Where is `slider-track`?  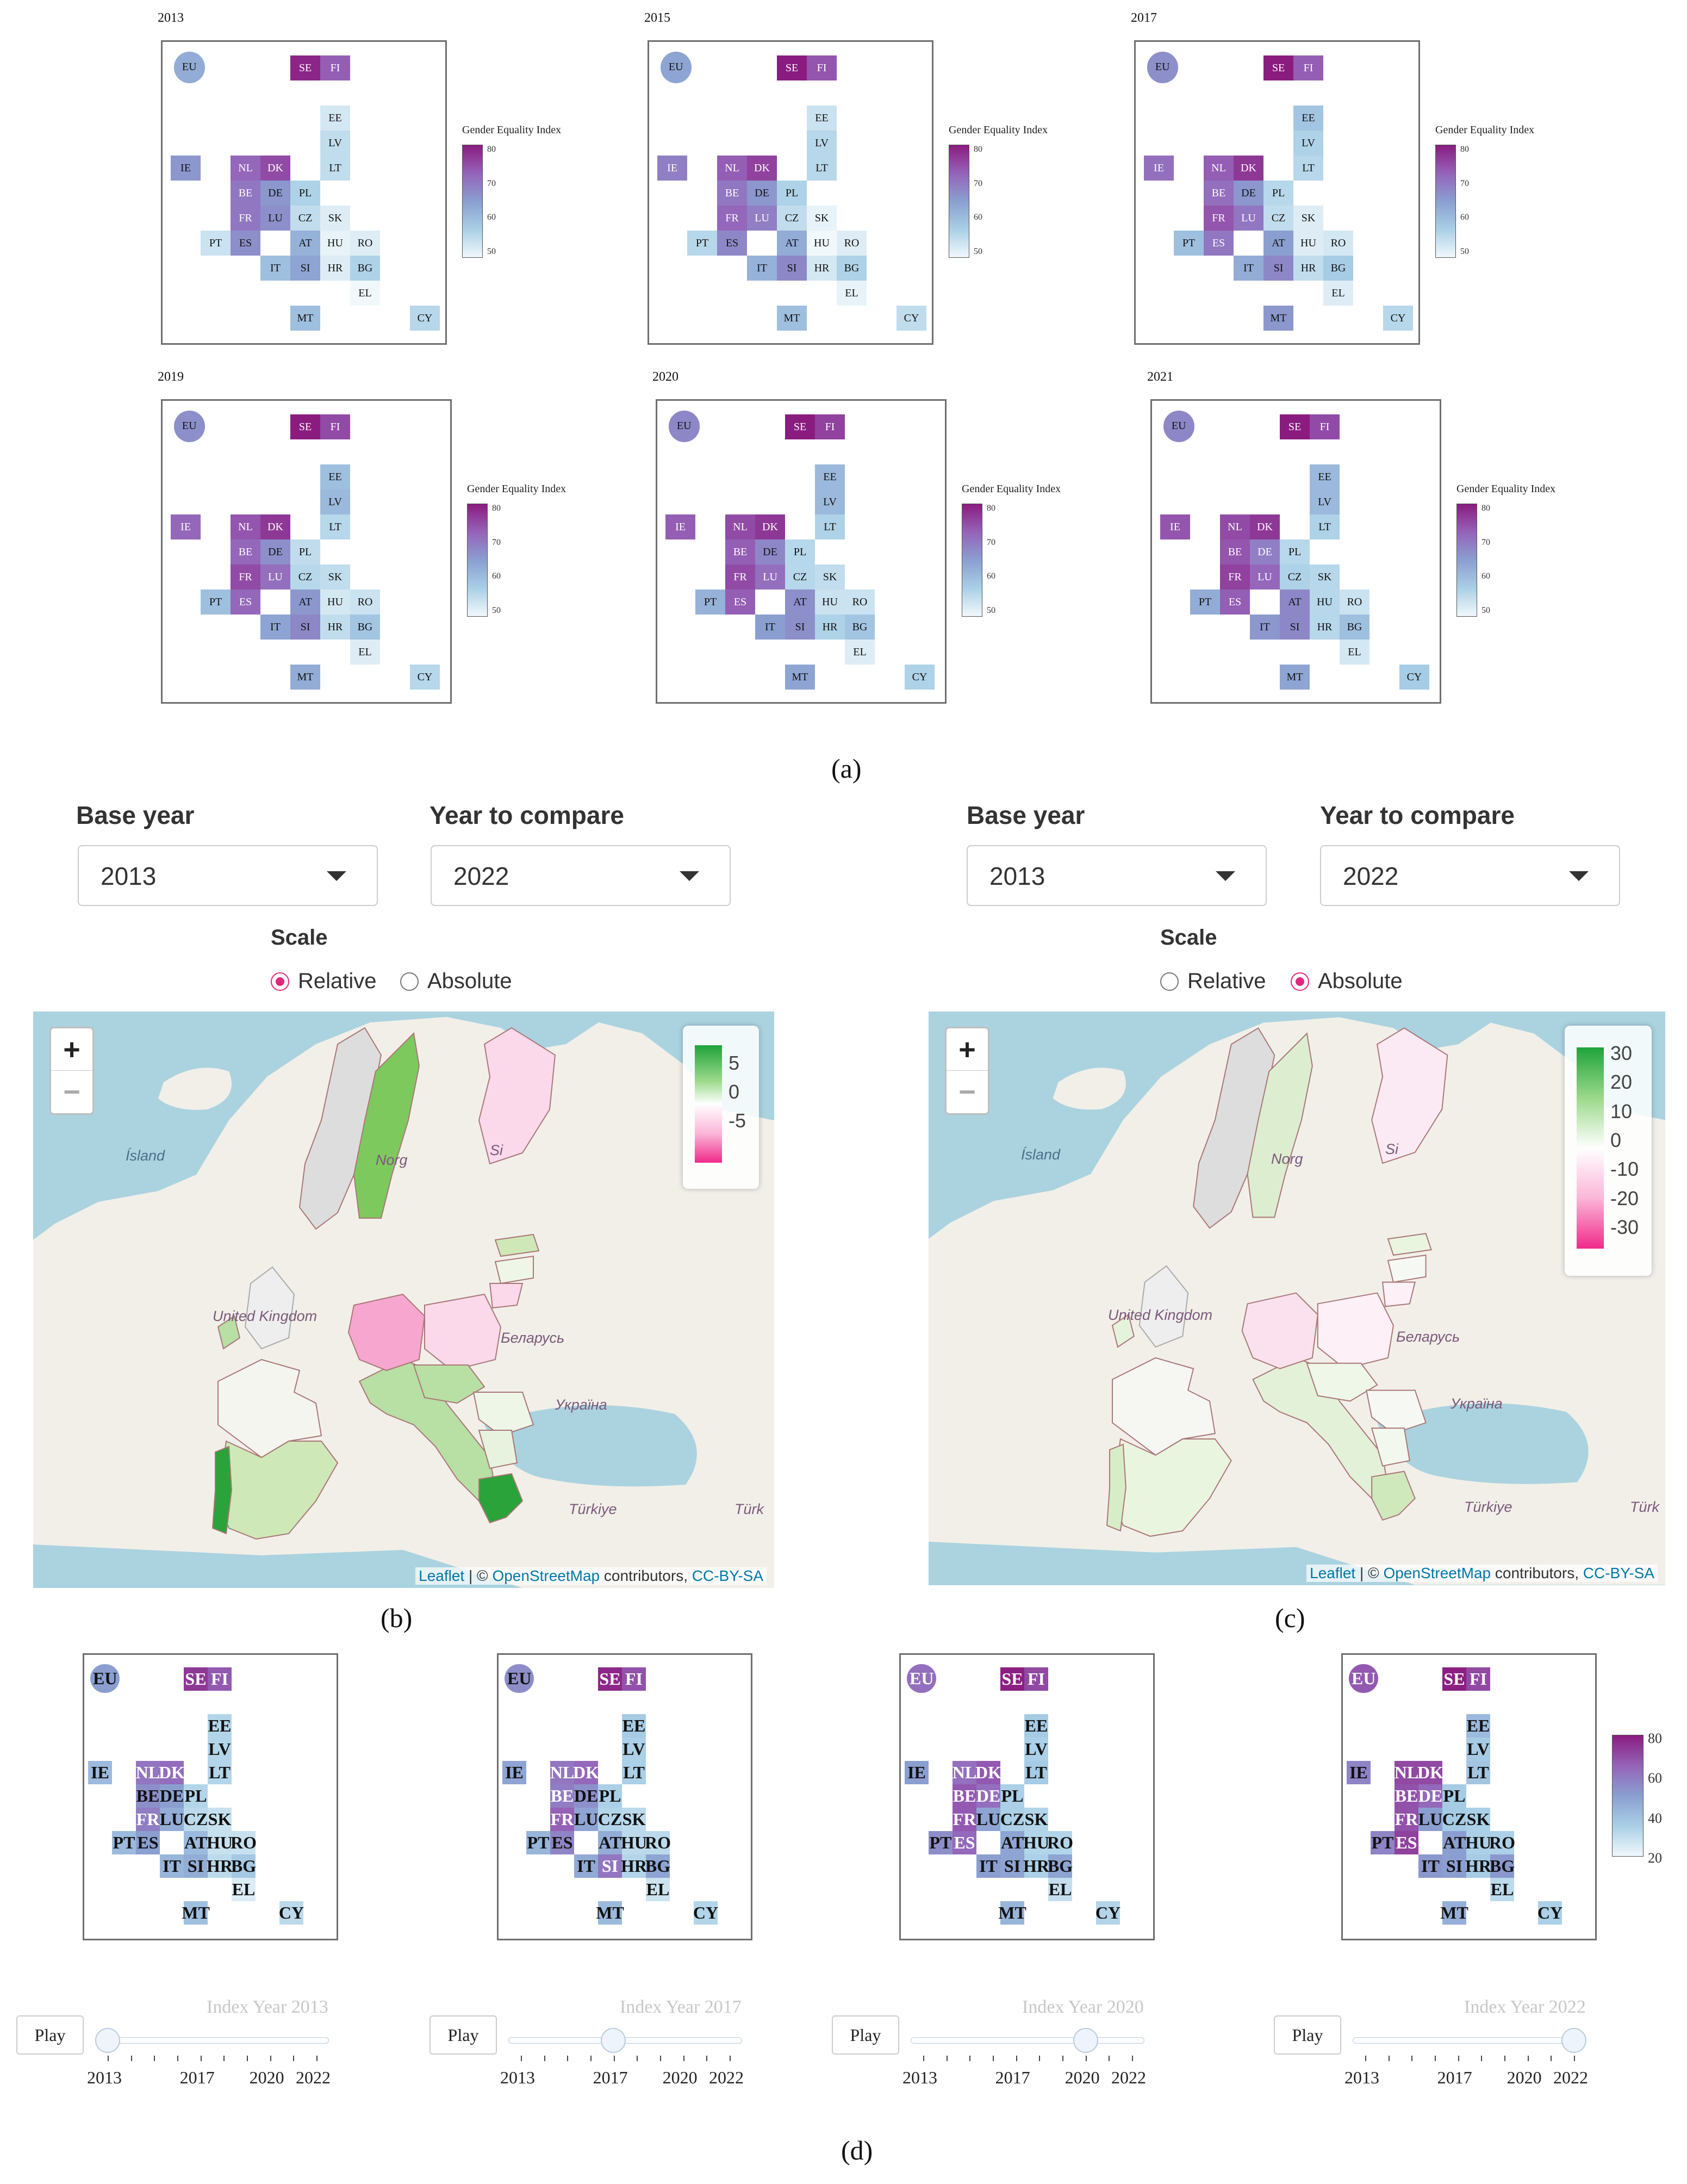
slider-track is located at coordinates (212, 2040).